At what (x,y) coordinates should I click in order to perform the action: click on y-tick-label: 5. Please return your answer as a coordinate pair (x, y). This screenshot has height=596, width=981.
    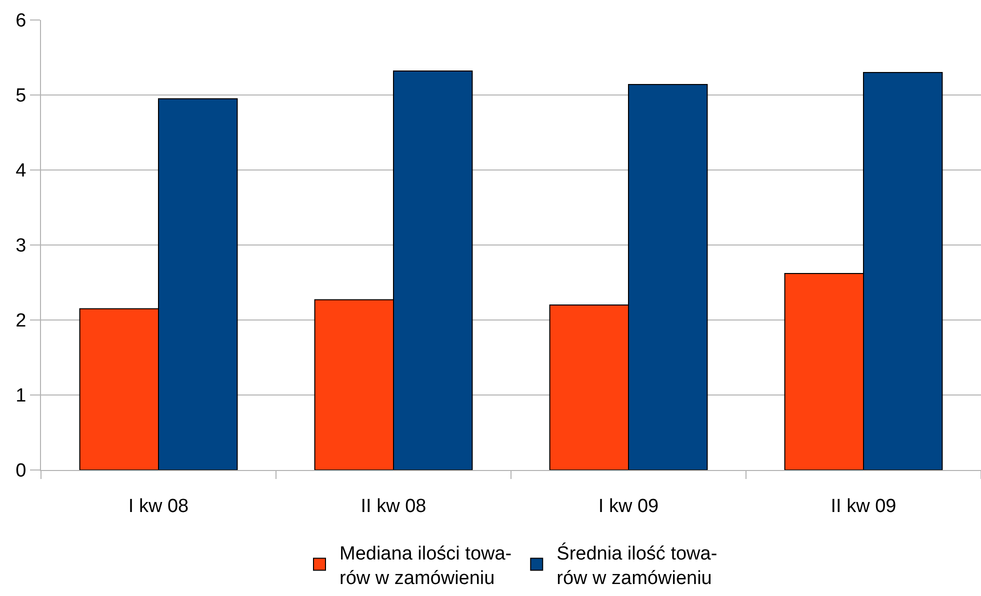
    Looking at the image, I should click on (21, 96).